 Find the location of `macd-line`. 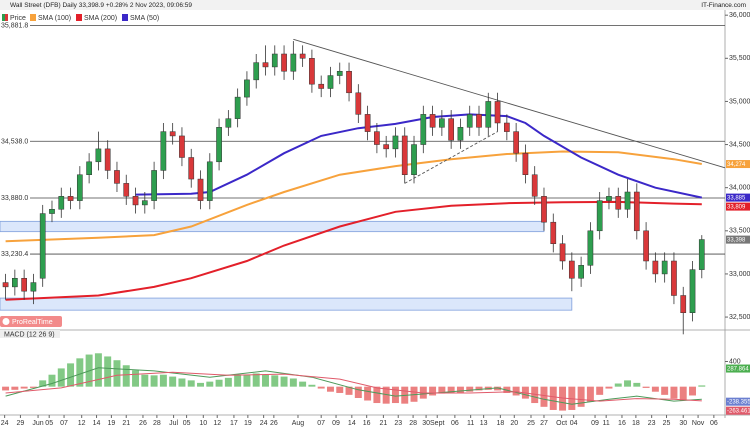

macd-line is located at coordinates (353, 386).